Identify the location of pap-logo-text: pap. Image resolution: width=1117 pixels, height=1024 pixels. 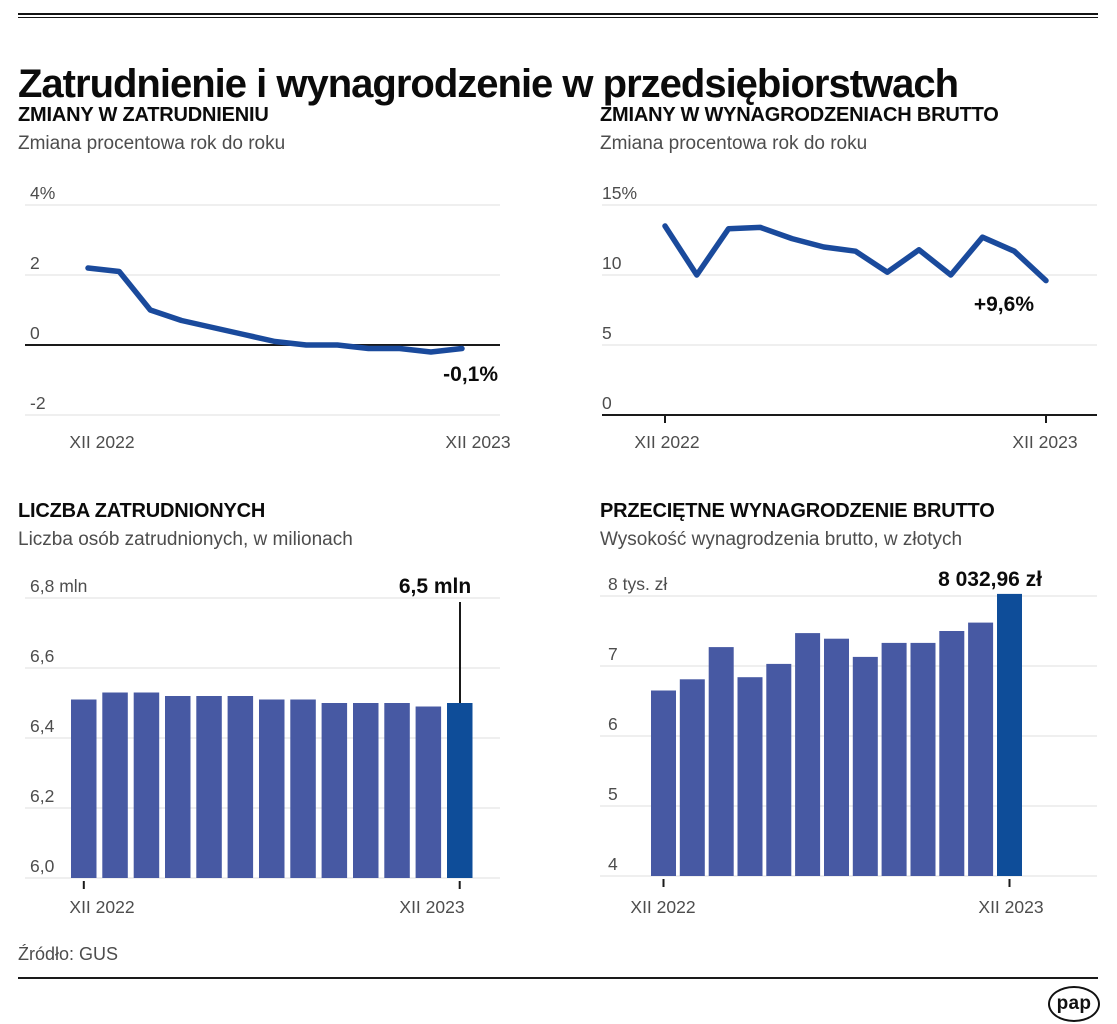
(1074, 1003).